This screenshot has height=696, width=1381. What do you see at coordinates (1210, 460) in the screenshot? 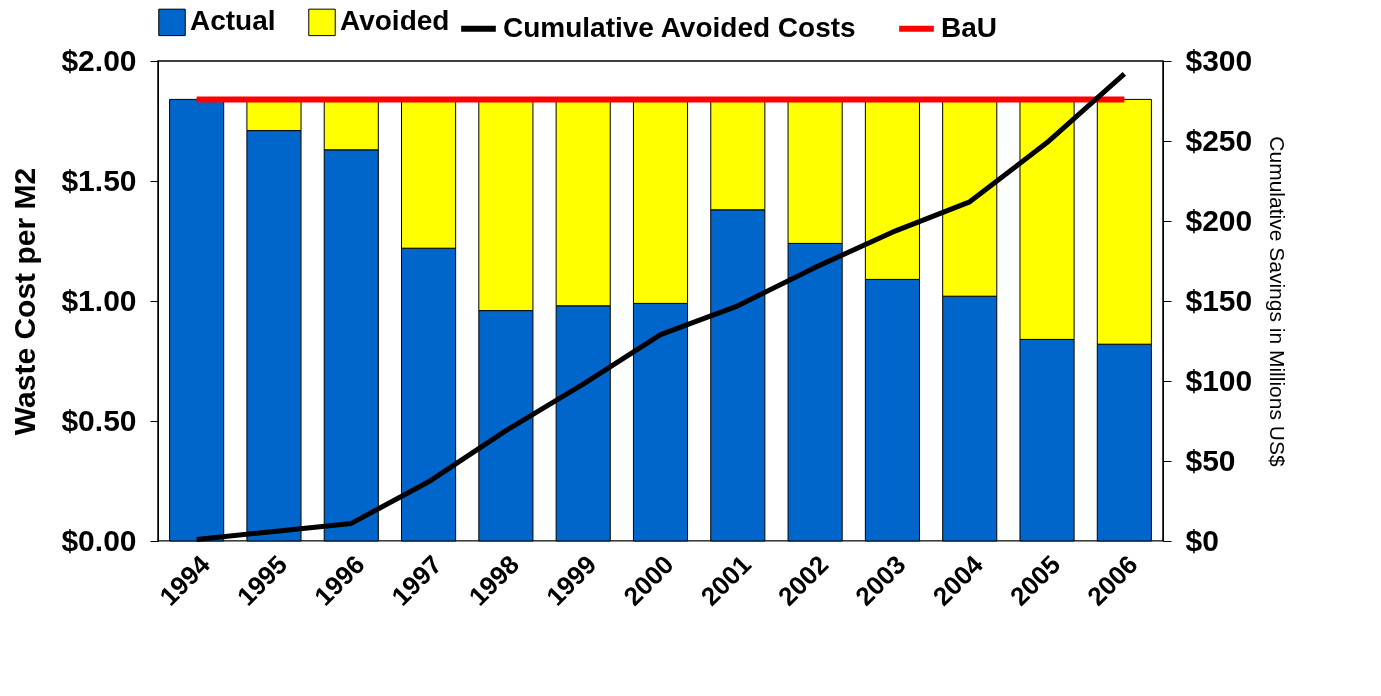
I see `y2-tick-label: $50` at bounding box center [1210, 460].